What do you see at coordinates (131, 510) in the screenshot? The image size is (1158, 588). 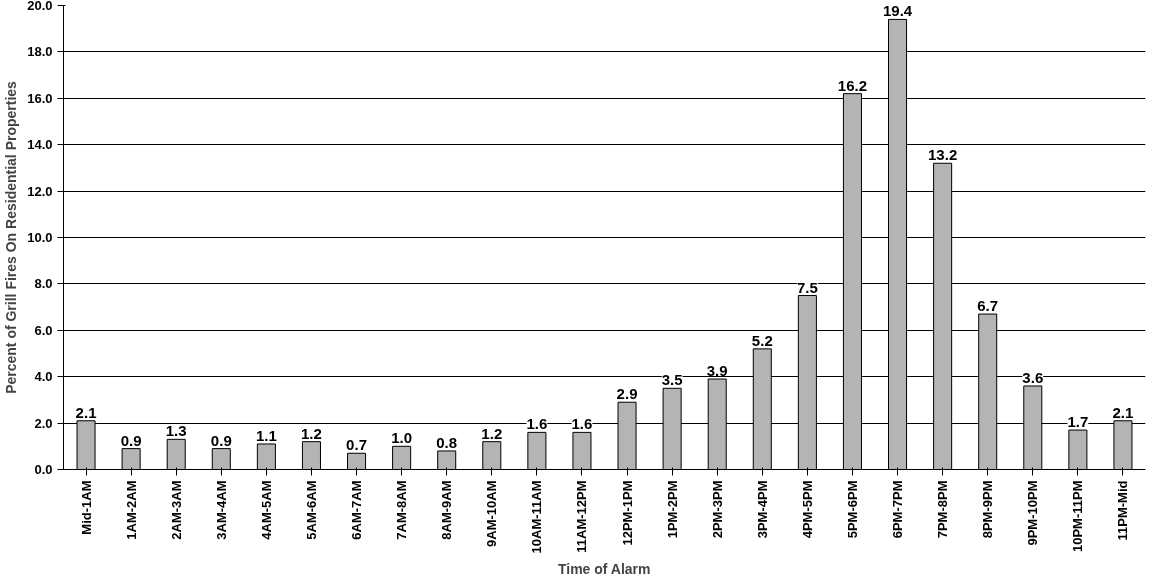 I see `x-tick-label: 1AM-2AM` at bounding box center [131, 510].